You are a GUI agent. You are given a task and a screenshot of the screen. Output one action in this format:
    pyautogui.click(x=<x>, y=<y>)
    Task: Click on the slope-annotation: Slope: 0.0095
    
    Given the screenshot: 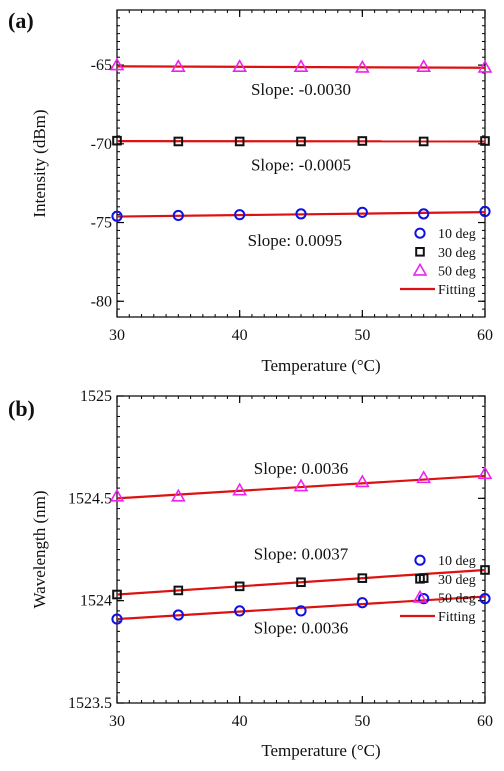 What is the action you would take?
    pyautogui.click(x=295, y=240)
    